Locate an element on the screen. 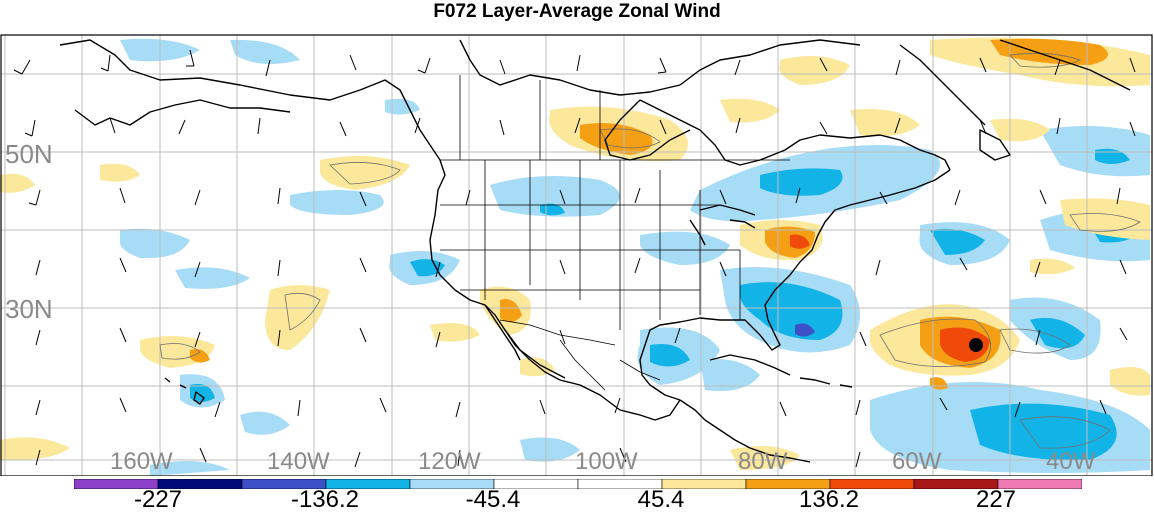 The width and height of the screenshot is (1154, 514). lon-label-140w: 140W is located at coordinates (298, 461).